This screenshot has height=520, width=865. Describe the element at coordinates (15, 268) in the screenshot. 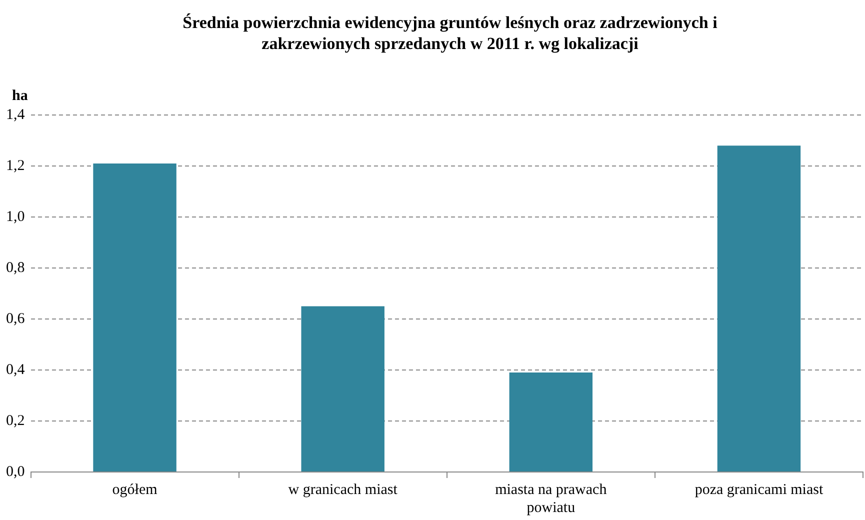

I see `y-tick-label: 0,8` at that location.